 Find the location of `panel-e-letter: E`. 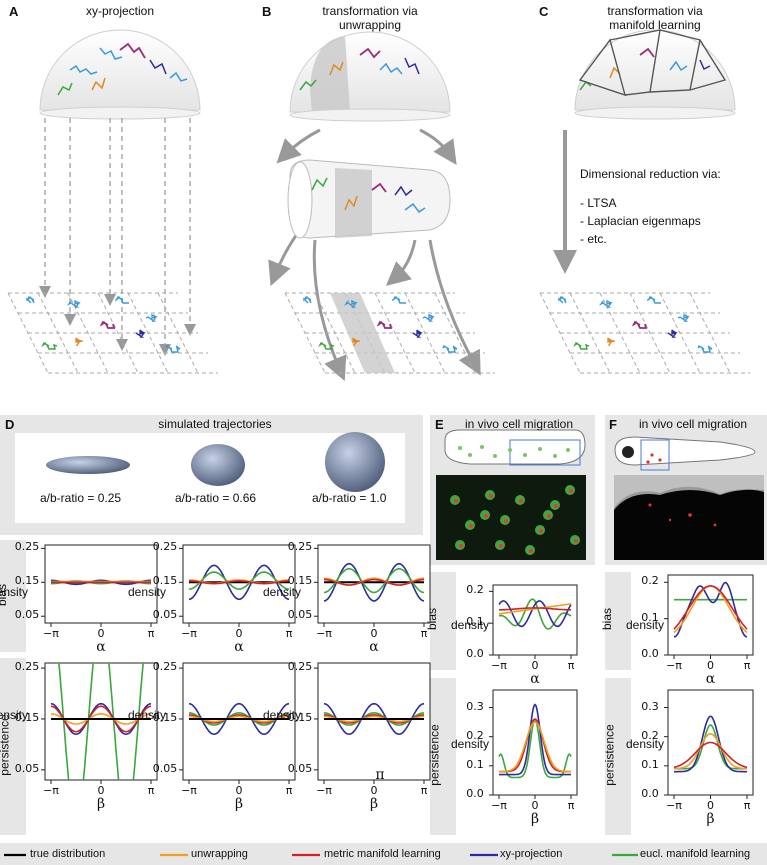

panel-e-letter: E is located at coordinates (439, 424).